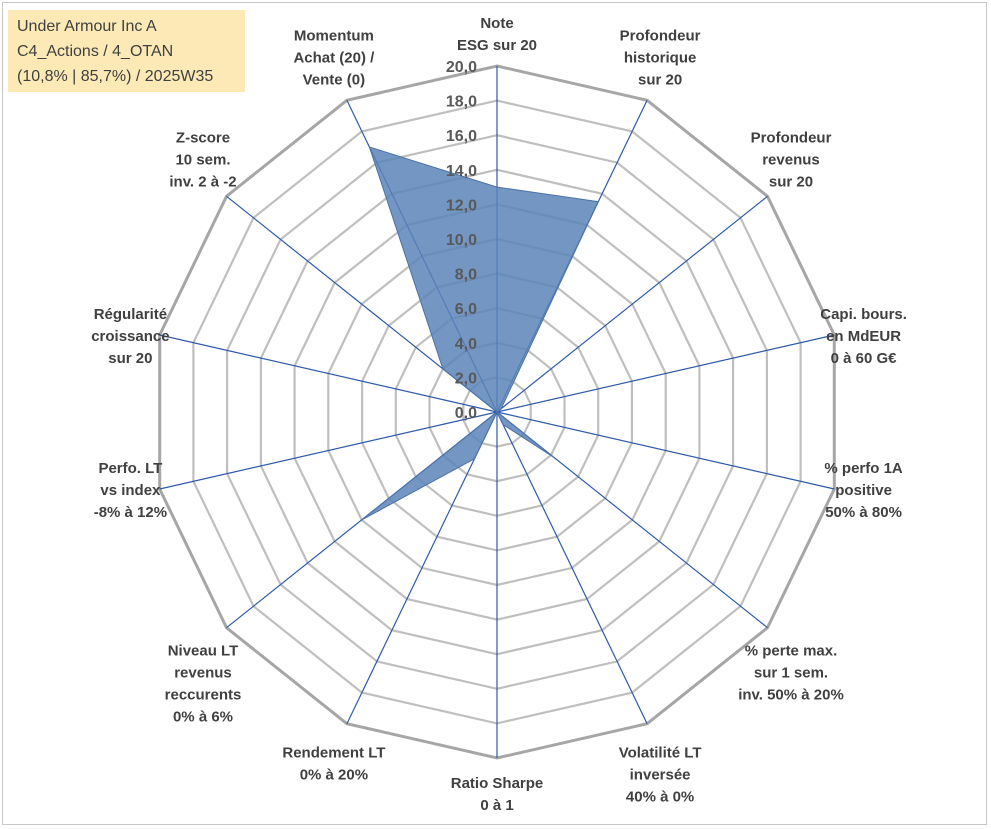 The image size is (991, 829). I want to click on axis-label-line: 0 à 60 G€, so click(864, 358).